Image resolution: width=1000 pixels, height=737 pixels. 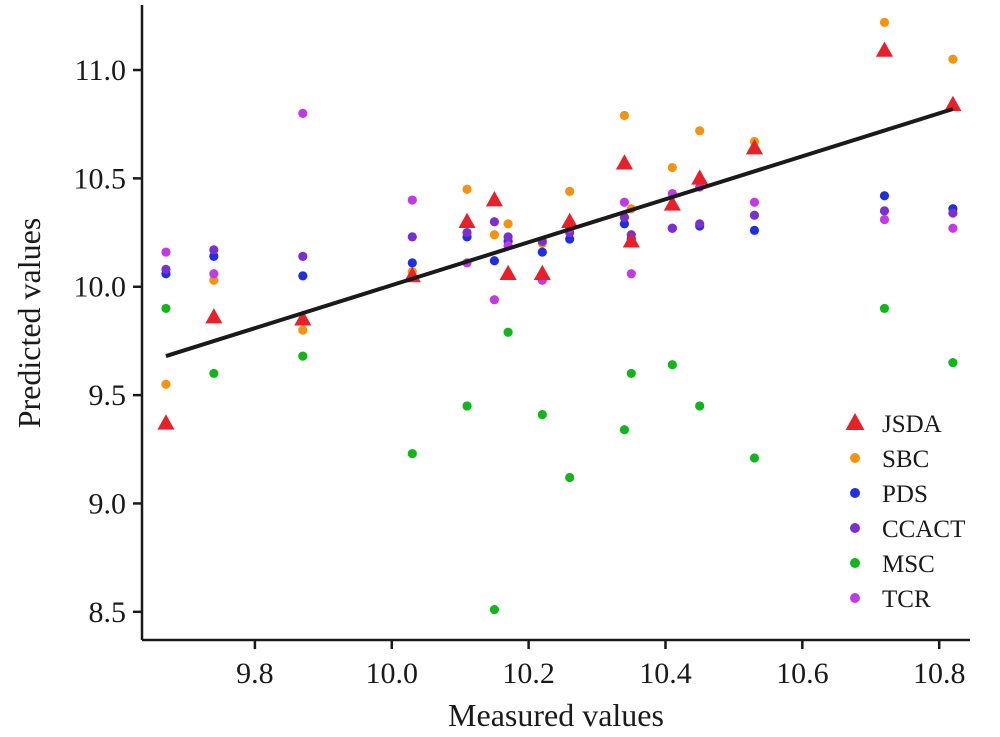 I want to click on legend-swatch-tcr, so click(x=855, y=598).